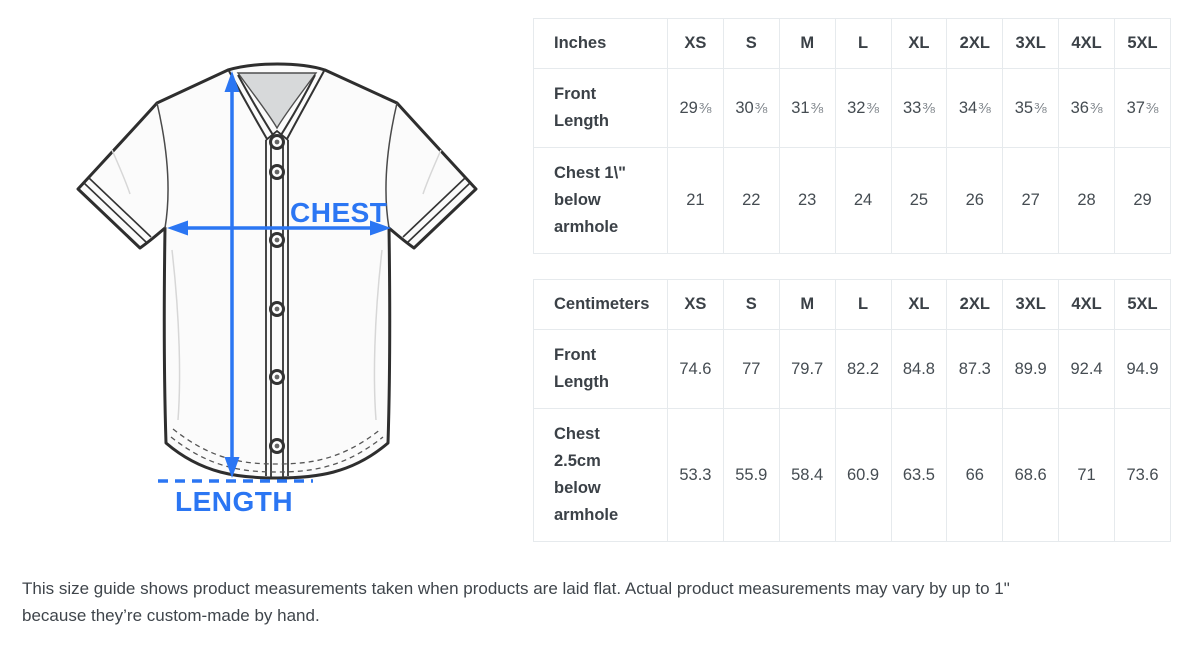  Describe the element at coordinates (600, 304) in the screenshot. I see `unit-header: Centimeters` at that location.